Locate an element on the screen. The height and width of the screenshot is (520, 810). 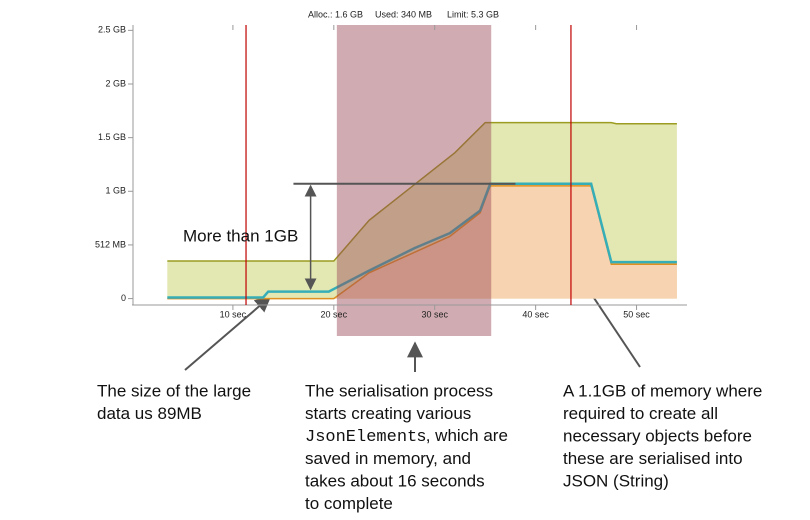
header-stat: Used: 340 MB is located at coordinates (403, 14).